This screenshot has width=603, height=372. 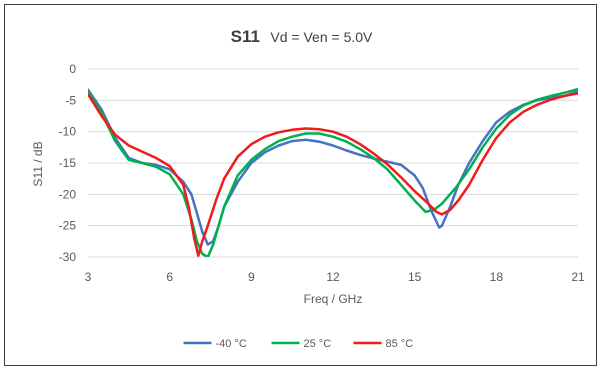 I want to click on y-tick-label: 0, so click(x=72, y=69).